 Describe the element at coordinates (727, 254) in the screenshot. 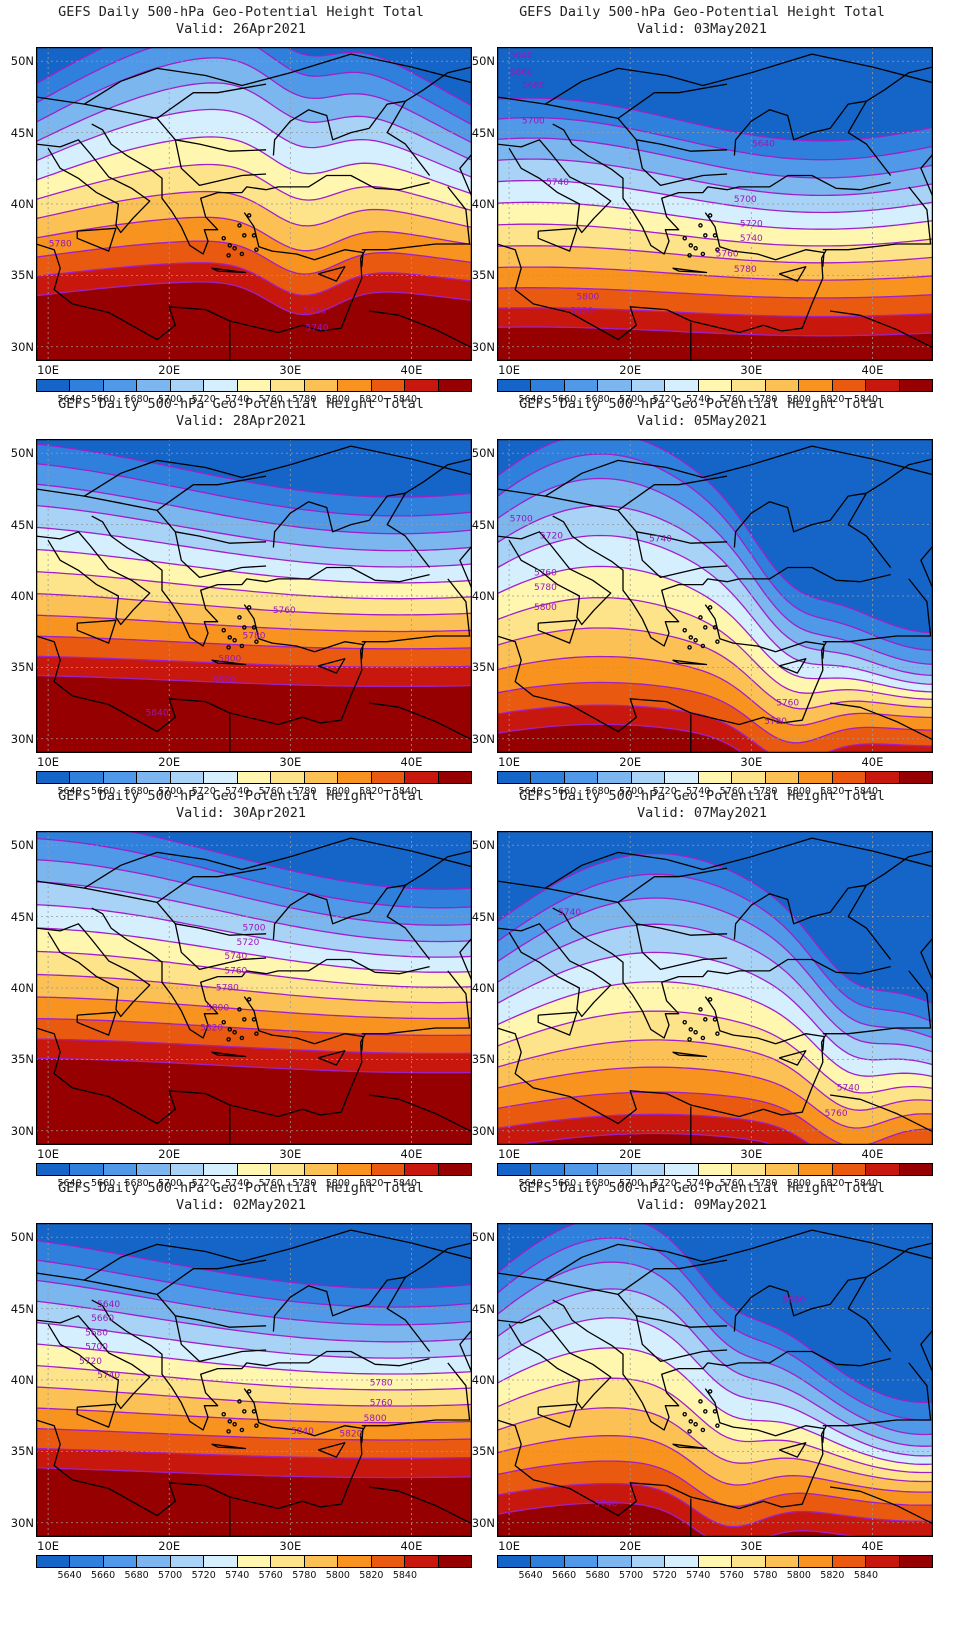

I see `contour-label: 5760` at that location.